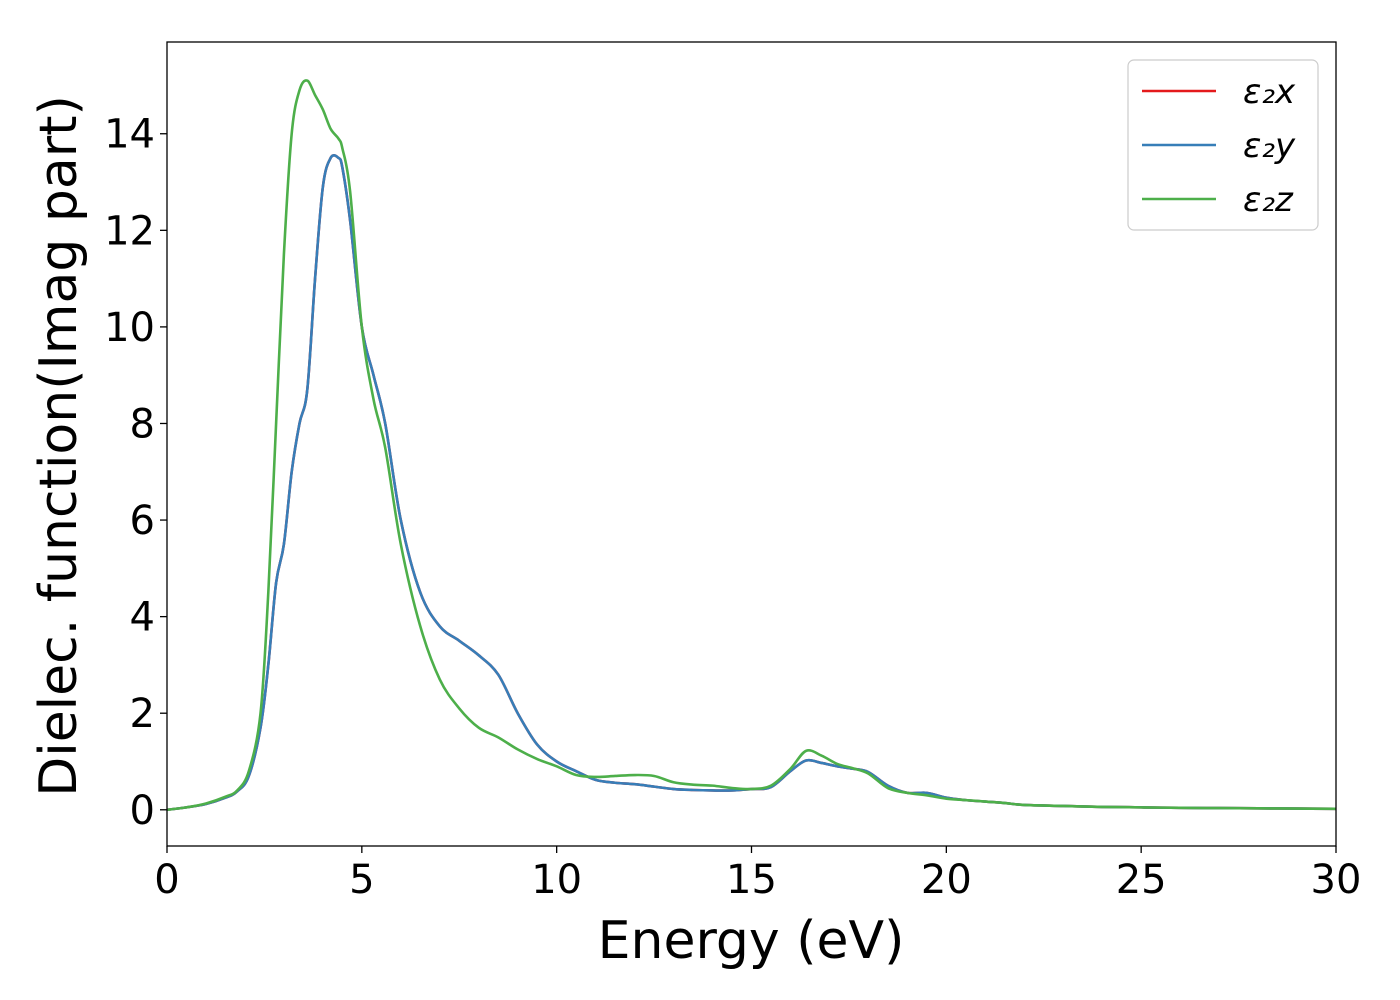  I want to click on y-tick-label: 4, so click(142, 618).